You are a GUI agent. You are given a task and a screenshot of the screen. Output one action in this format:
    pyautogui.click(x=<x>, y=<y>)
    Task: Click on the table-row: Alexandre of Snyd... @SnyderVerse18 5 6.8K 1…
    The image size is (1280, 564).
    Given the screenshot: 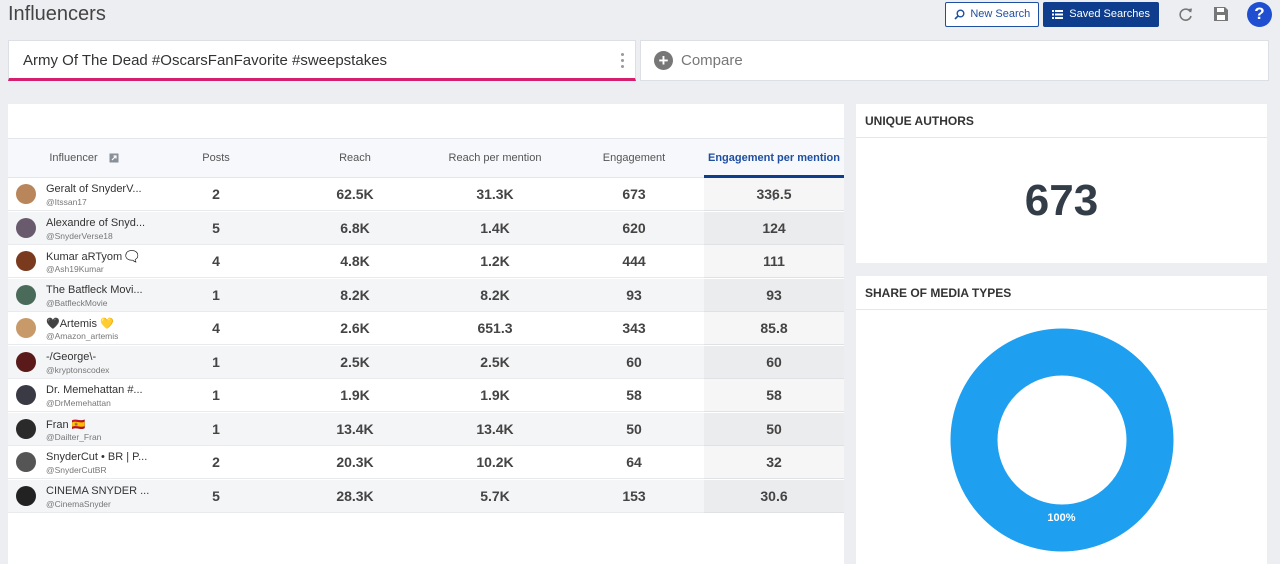 What is the action you would take?
    pyautogui.click(x=426, y=228)
    